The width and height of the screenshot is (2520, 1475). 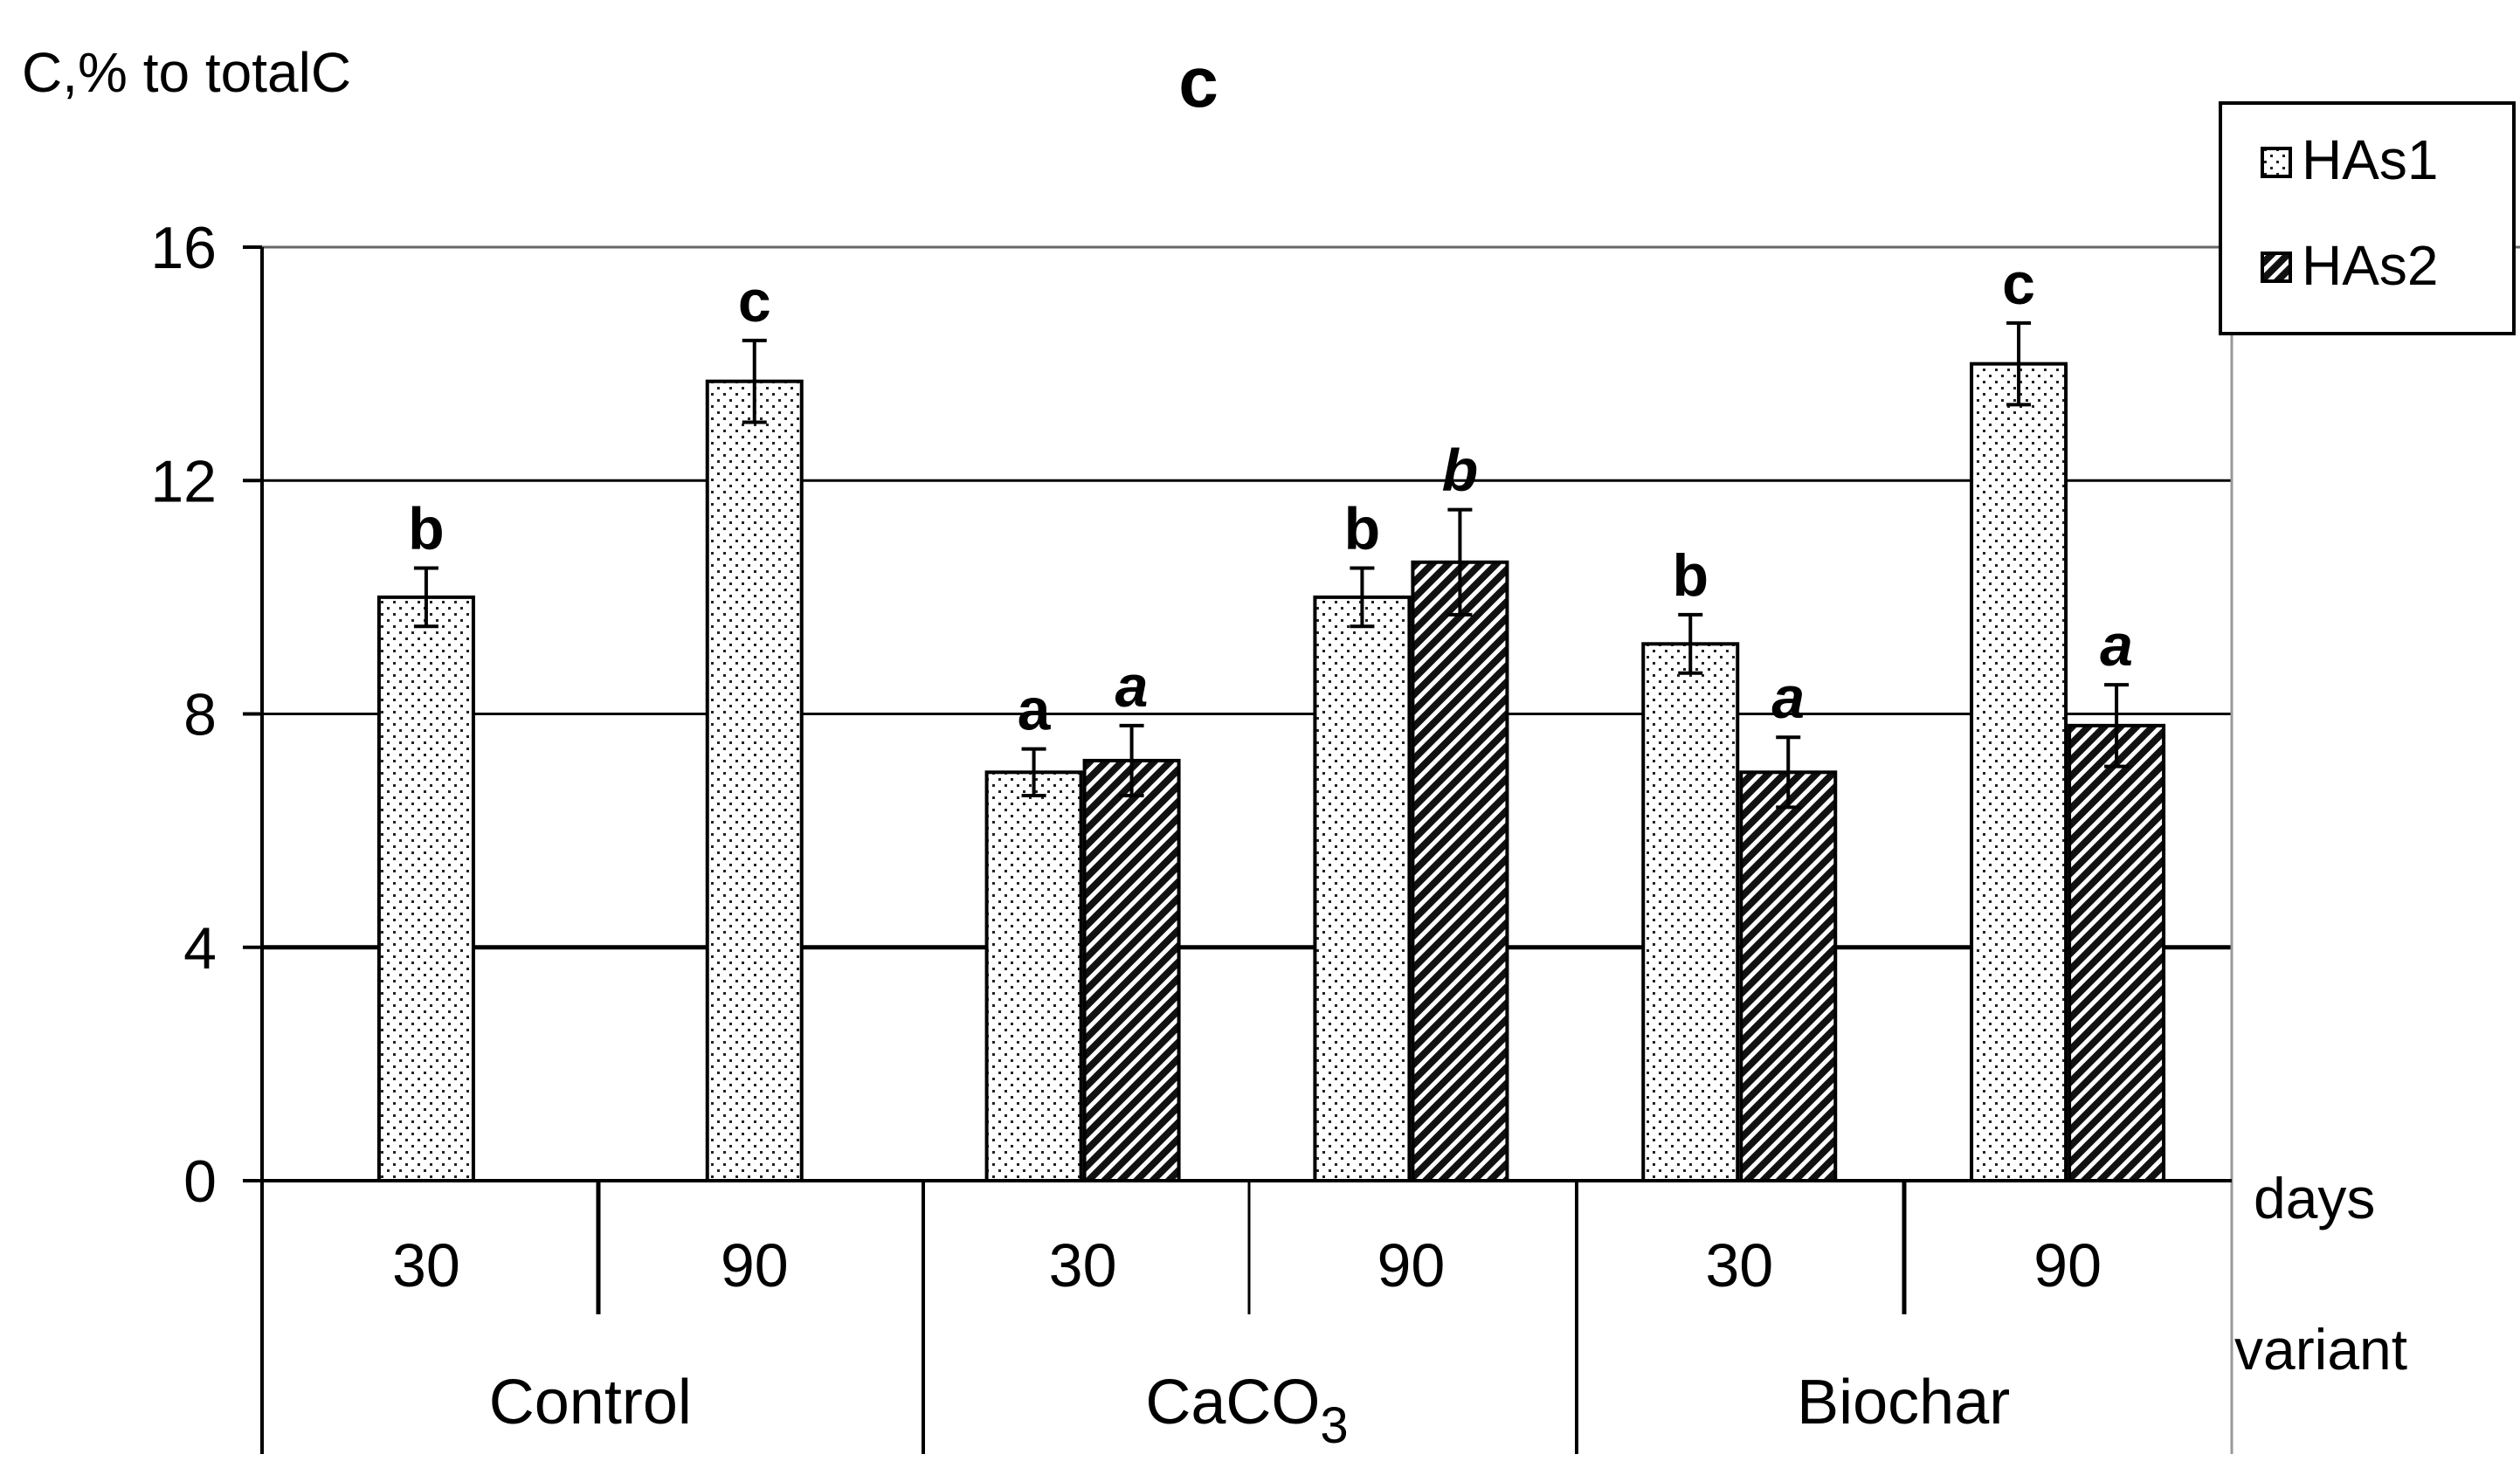 I want to click on legend-box, so click(x=2367, y=218).